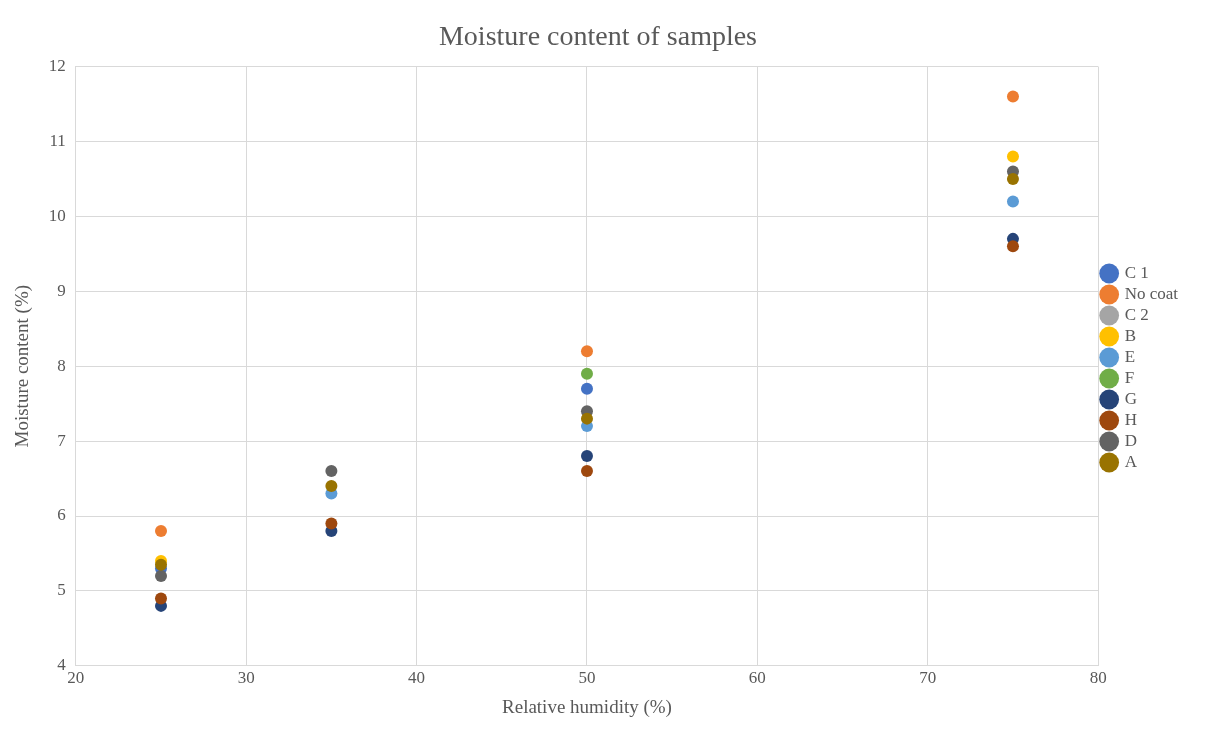 Image resolution: width=1207 pixels, height=736 pixels. I want to click on x-axis-title: Relative humidity (%), so click(587, 706).